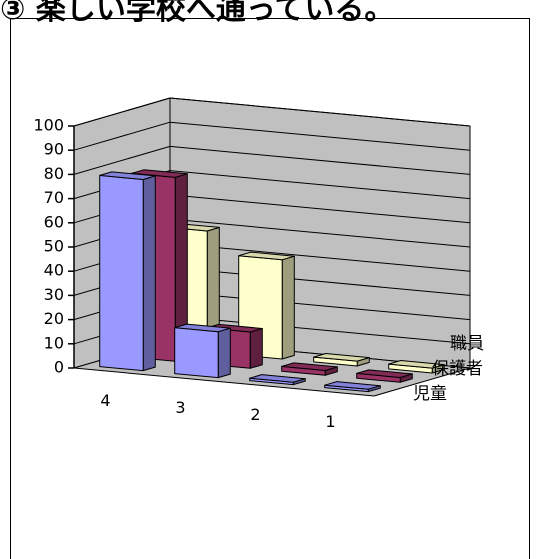 The image size is (536, 559). I want to click on y-tick-label: 30, so click(54, 294).